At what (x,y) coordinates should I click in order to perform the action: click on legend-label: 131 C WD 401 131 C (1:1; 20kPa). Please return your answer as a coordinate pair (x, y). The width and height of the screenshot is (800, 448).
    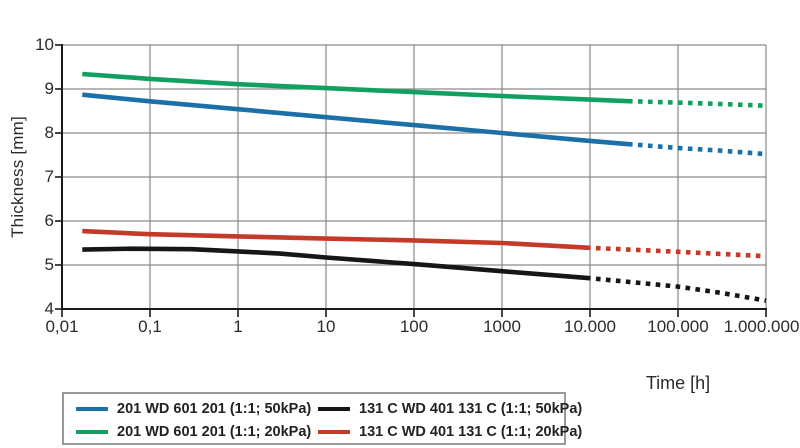
    Looking at the image, I should click on (471, 431).